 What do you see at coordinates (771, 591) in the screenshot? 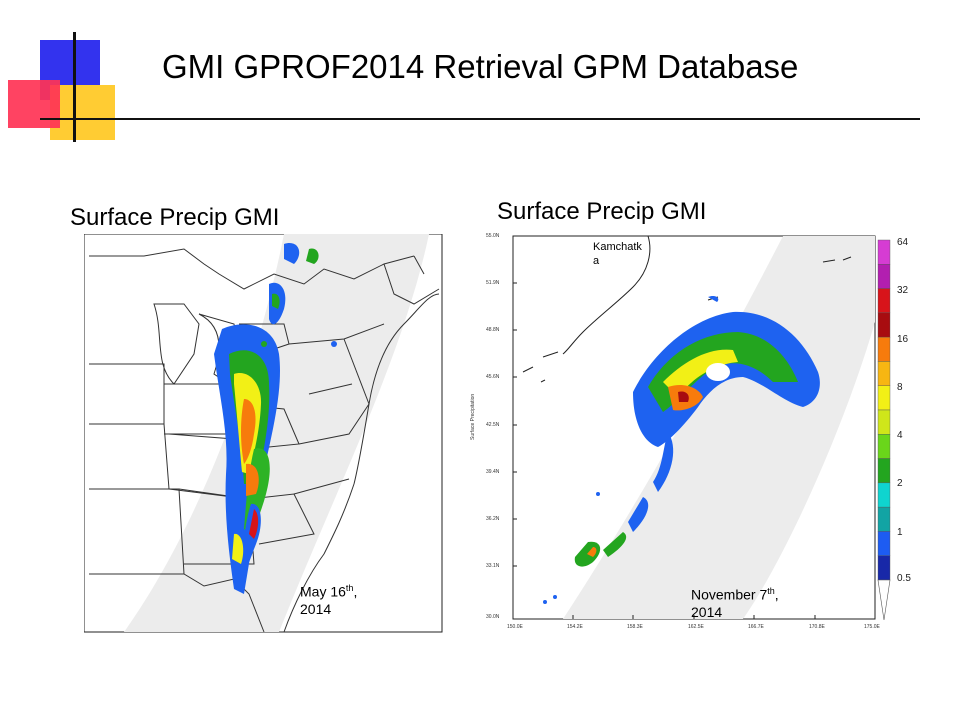
I see `right-date-sup: th` at bounding box center [771, 591].